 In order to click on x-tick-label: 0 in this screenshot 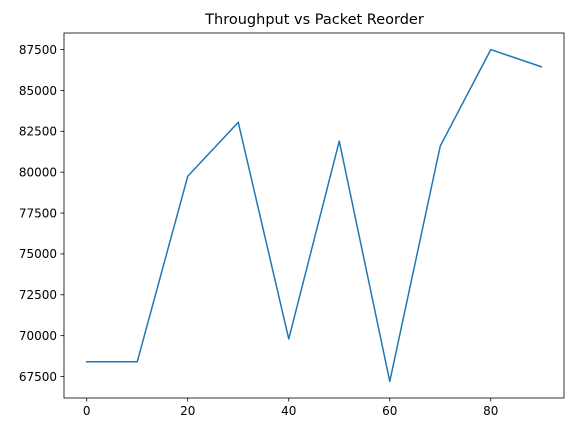, I will do `click(87, 411)`.